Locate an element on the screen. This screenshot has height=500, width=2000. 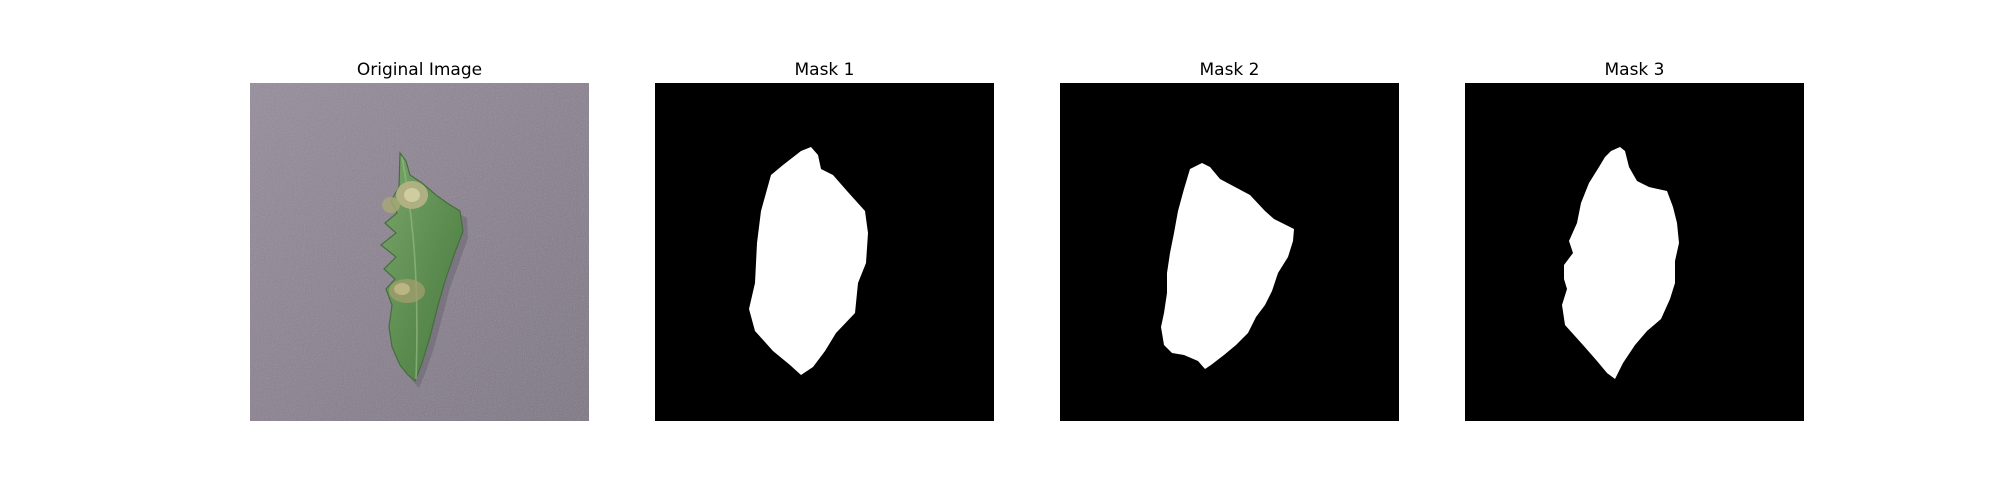
mask-3-image is located at coordinates (1634, 252).